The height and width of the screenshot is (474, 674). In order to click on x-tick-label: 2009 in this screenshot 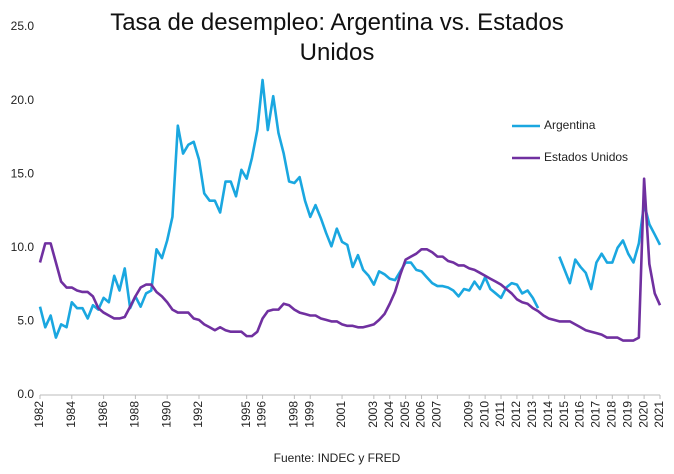, I will do `click(468, 414)`.